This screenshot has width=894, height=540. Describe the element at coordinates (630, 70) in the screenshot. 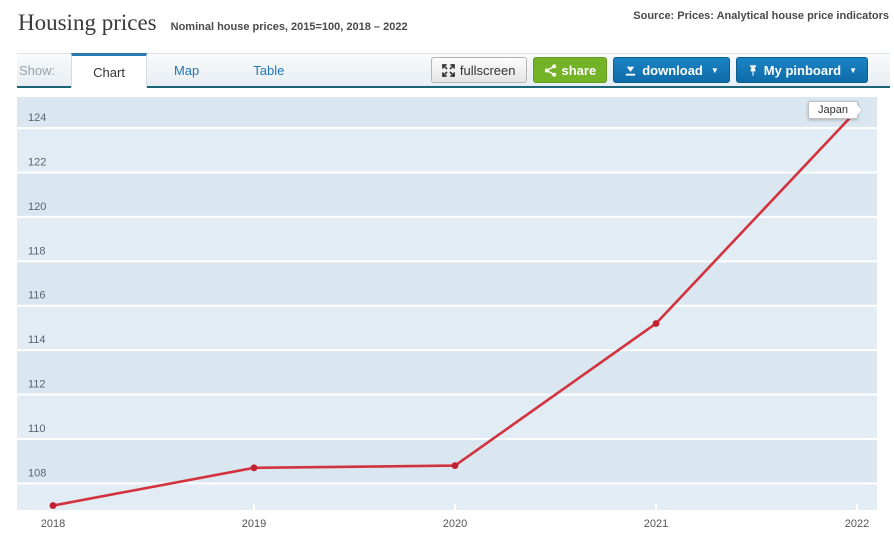

I see `download-icon` at that location.